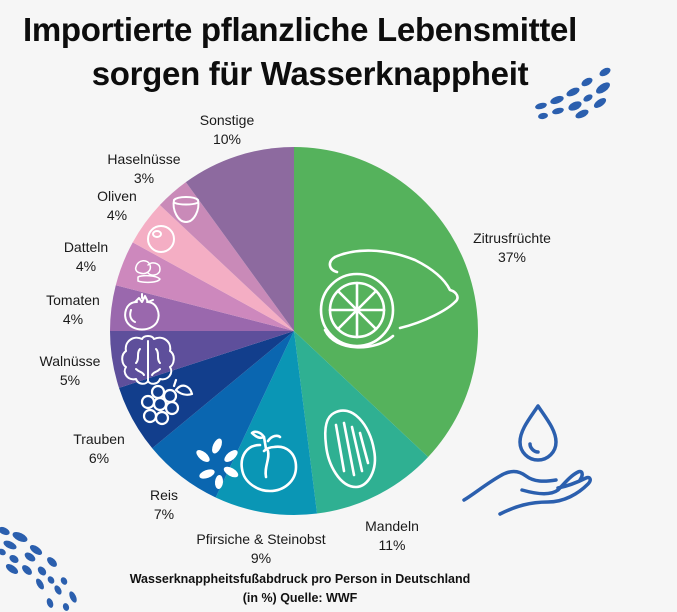 The height and width of the screenshot is (612, 677). What do you see at coordinates (300, 29) in the screenshot?
I see `chart-title-line1: Importierte pflanzliche Lebensmittel` at bounding box center [300, 29].